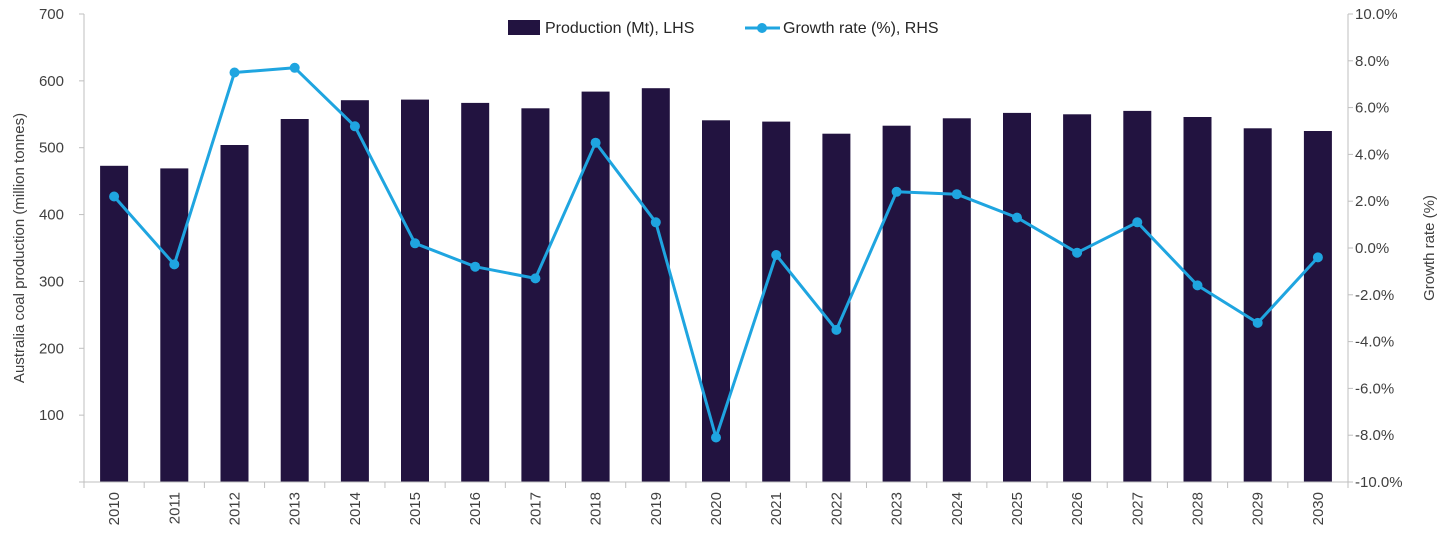 The height and width of the screenshot is (554, 1440). I want to click on x-tick-label: 2010, so click(114, 508).